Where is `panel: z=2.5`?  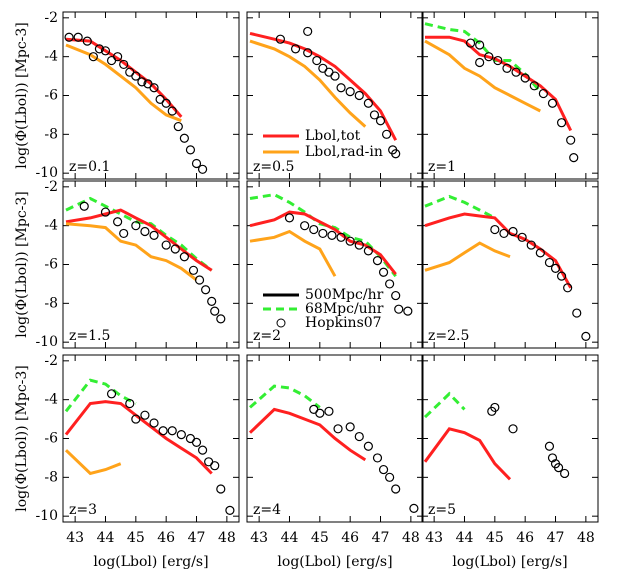
panel: z=2.5 is located at coordinates (510, 264).